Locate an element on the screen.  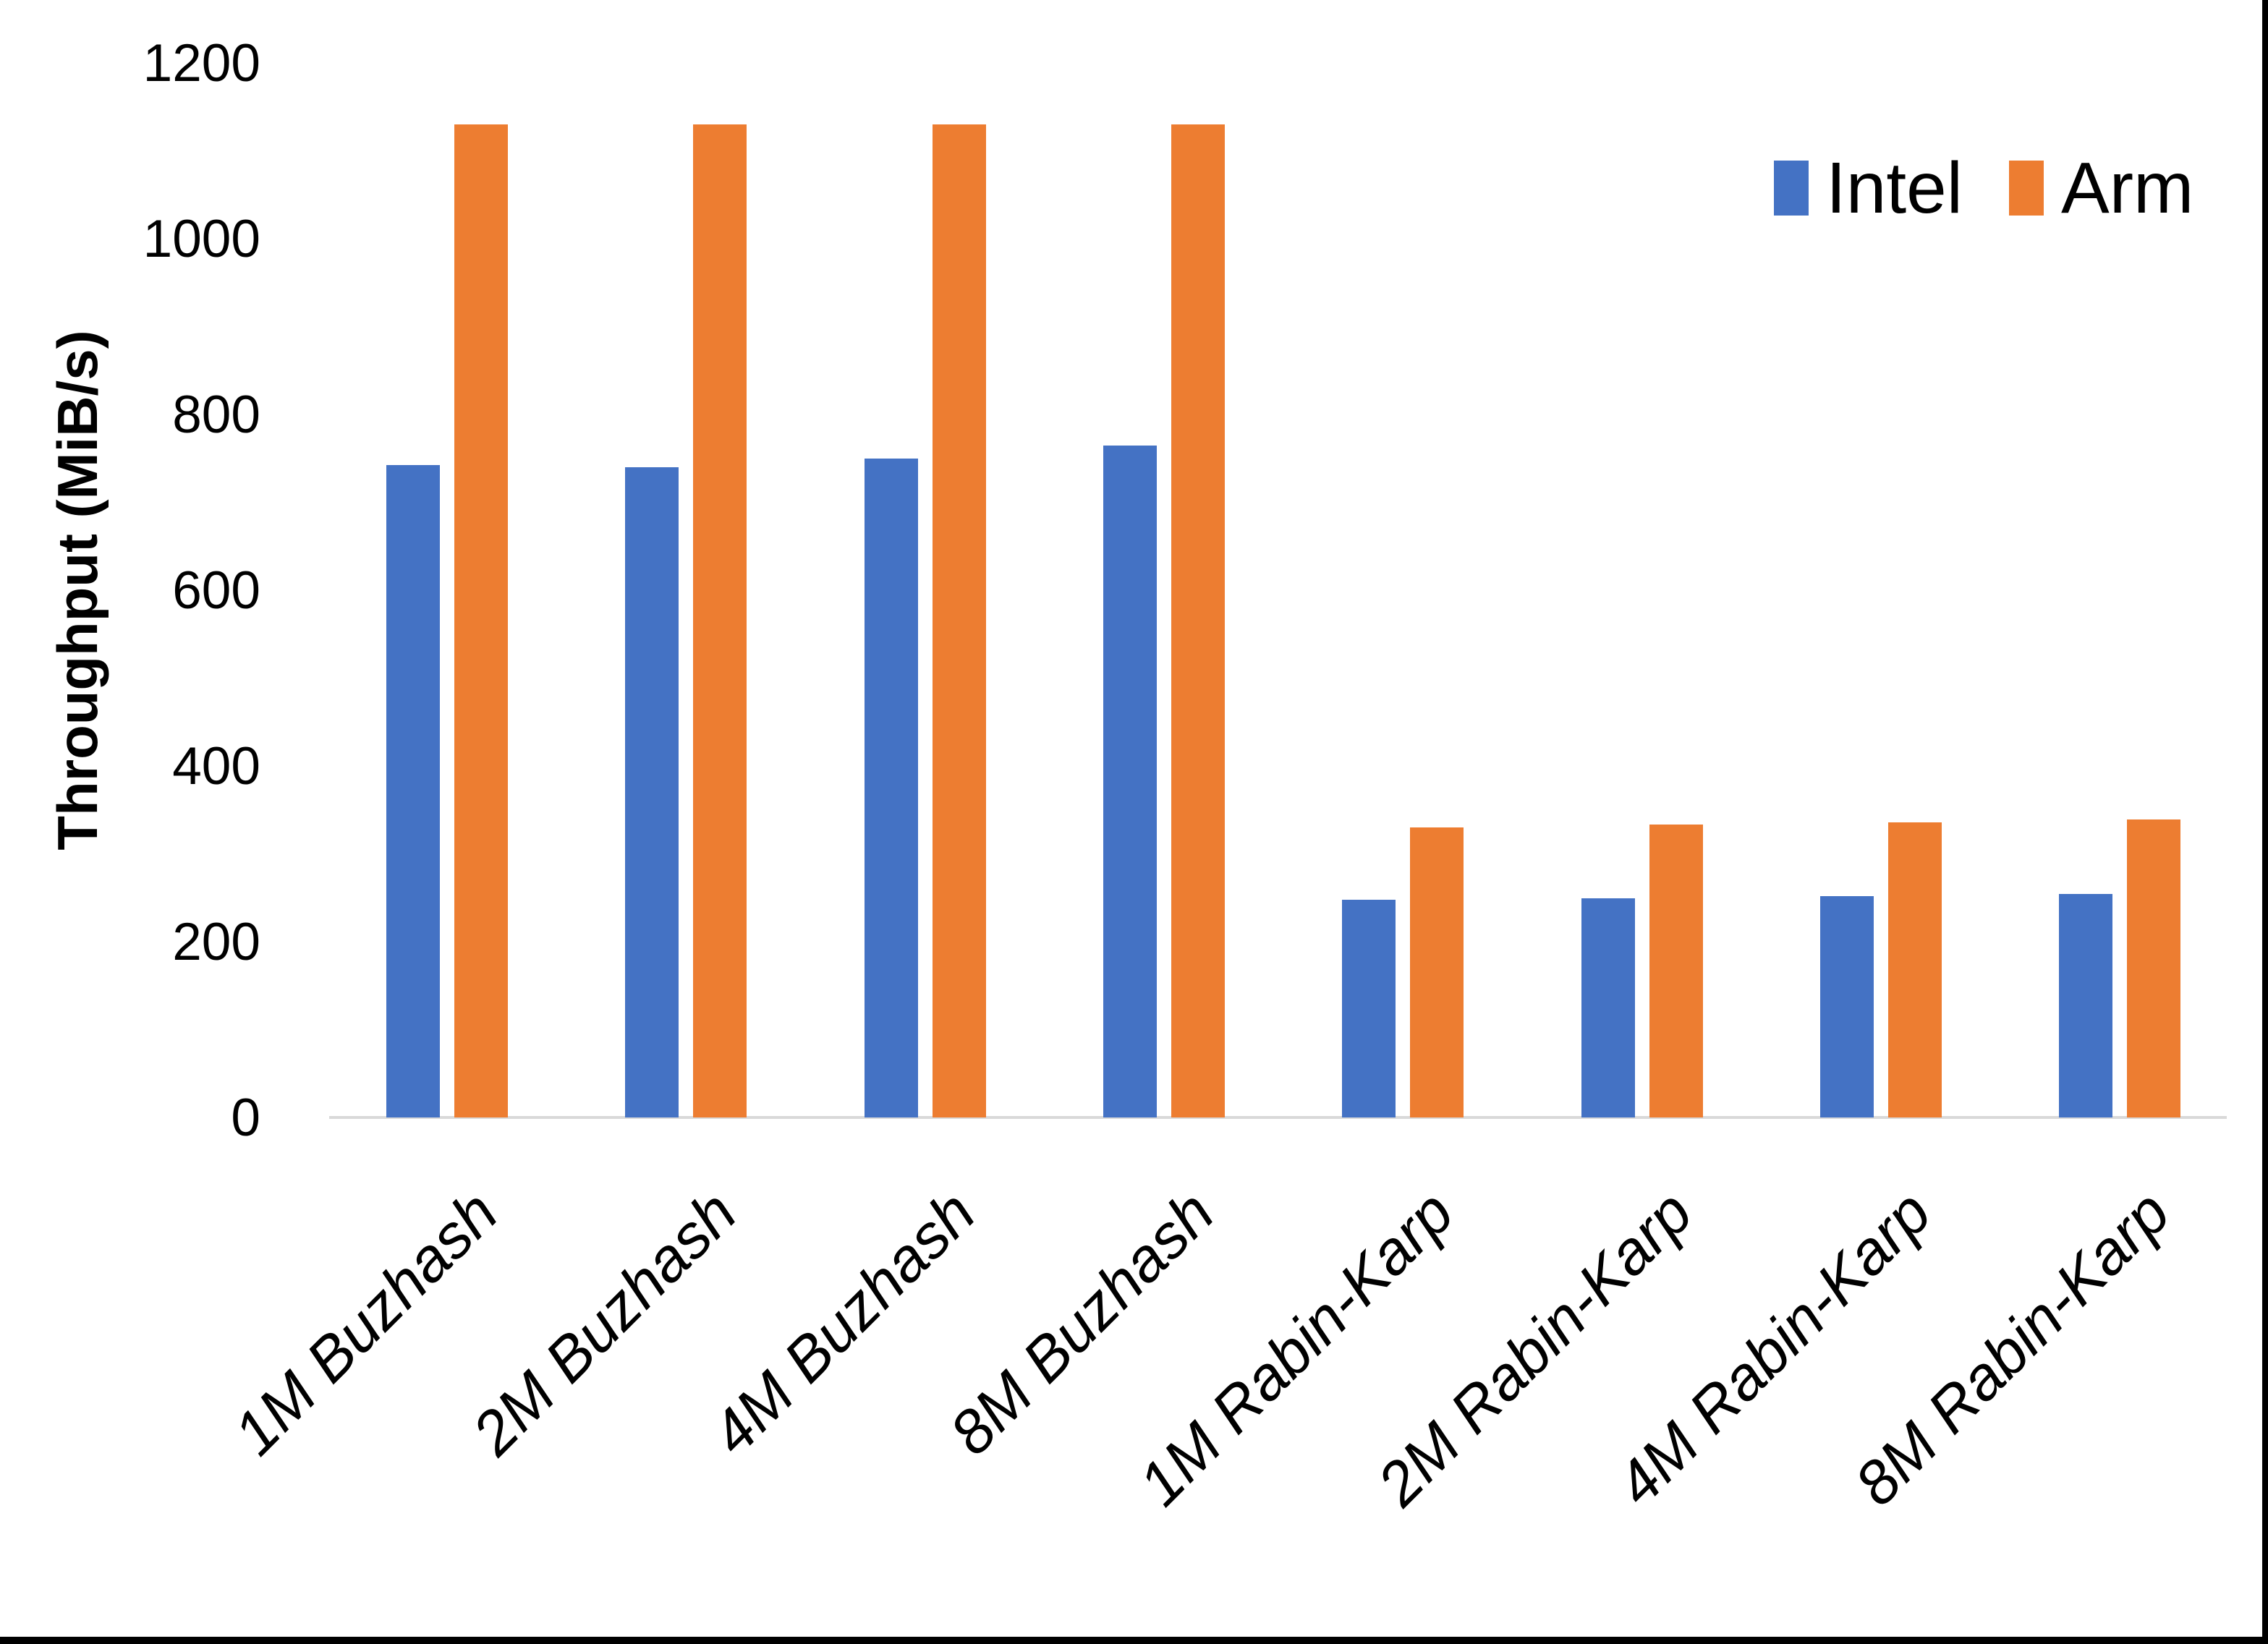
y-tick-label: 800 is located at coordinates (216, 414).